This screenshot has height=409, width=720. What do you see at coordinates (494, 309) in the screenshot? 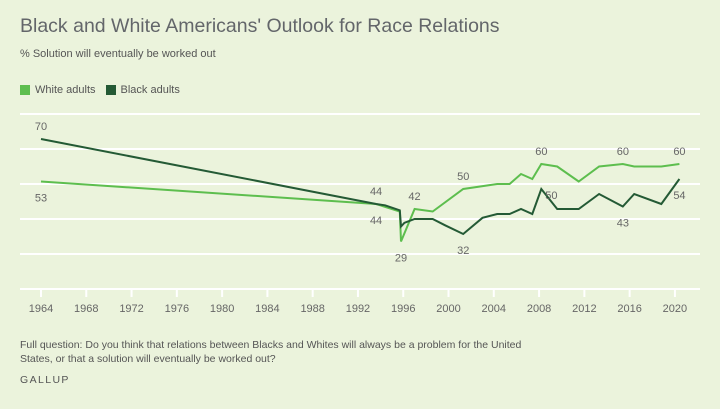
I see `x-tick-label: 2004` at bounding box center [494, 309].